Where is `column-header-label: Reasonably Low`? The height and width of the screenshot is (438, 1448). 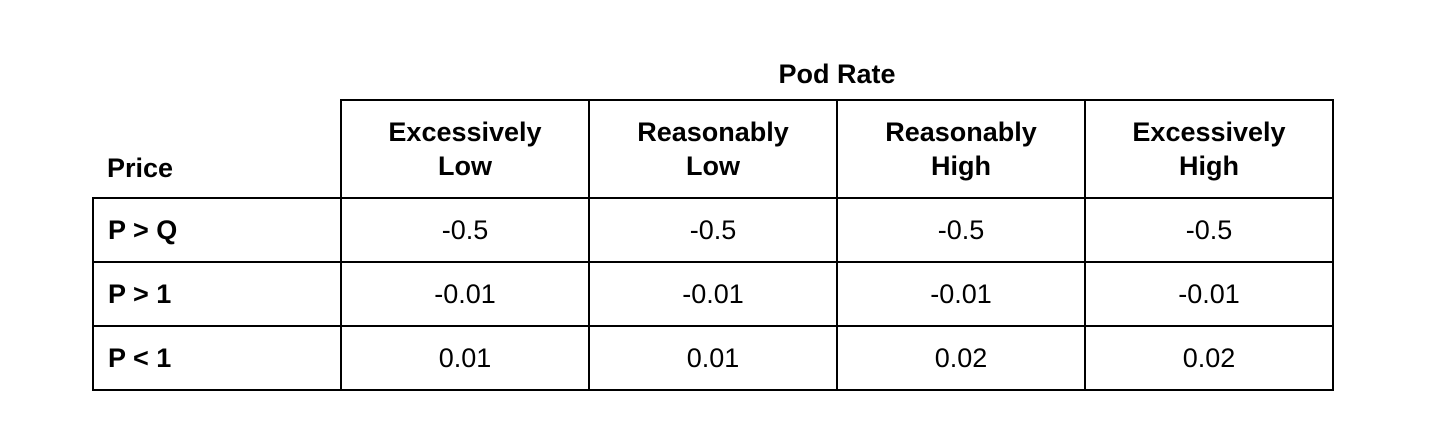 column-header-label: Reasonably Low is located at coordinates (713, 149).